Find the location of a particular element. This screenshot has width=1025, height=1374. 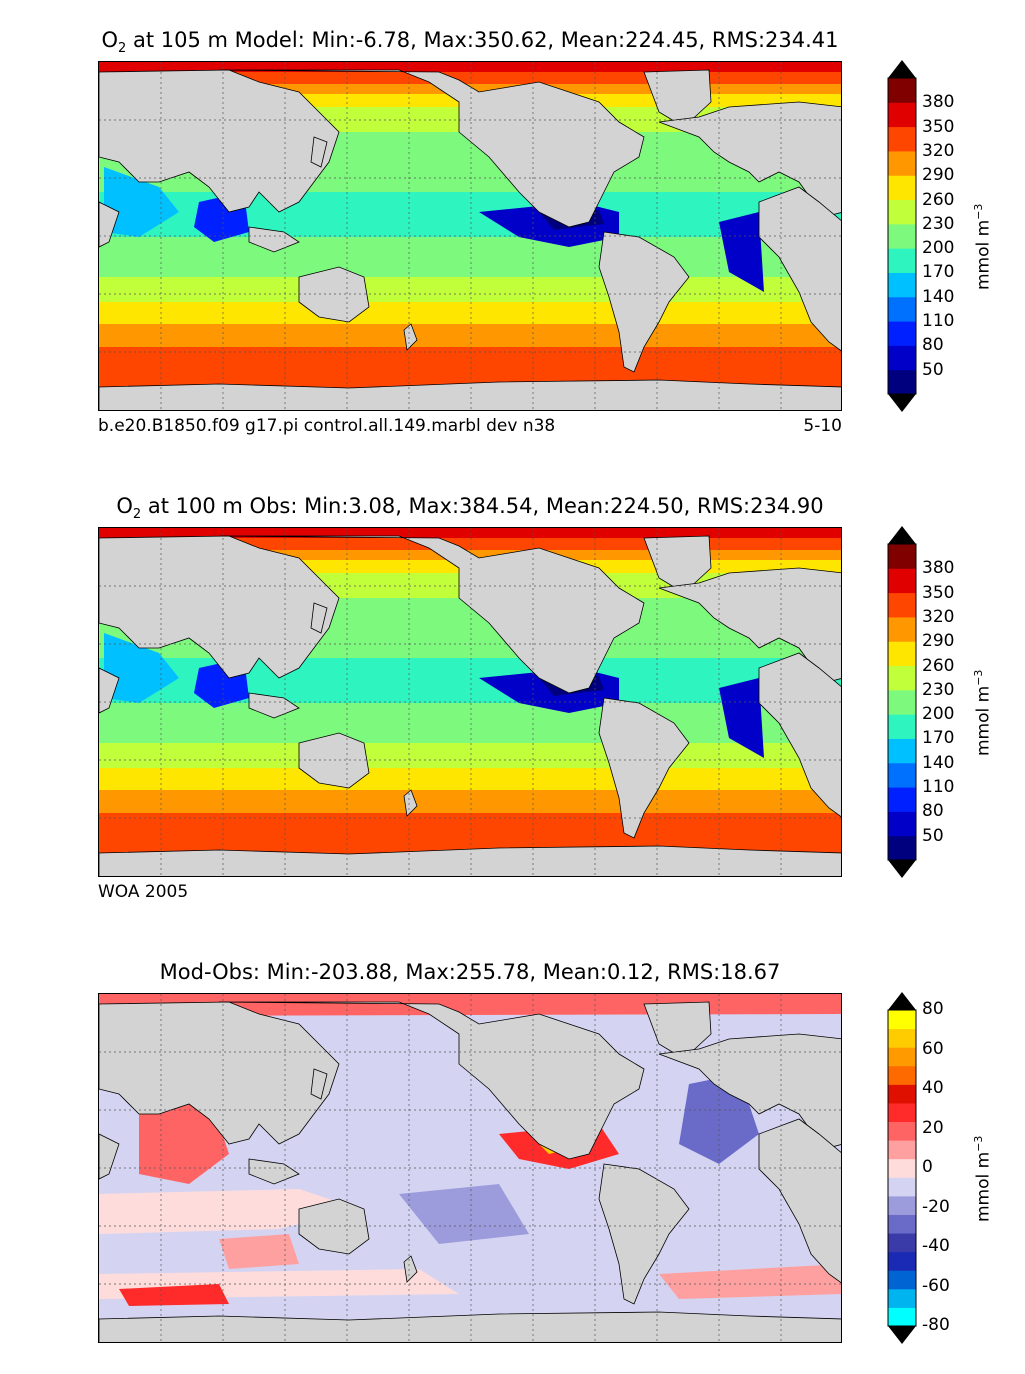

colorbar-tick-label: 260 is located at coordinates (938, 665).